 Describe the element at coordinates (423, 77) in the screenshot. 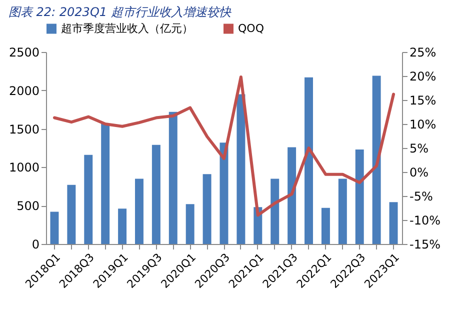

I see `y2-tick-label: 20%` at that location.